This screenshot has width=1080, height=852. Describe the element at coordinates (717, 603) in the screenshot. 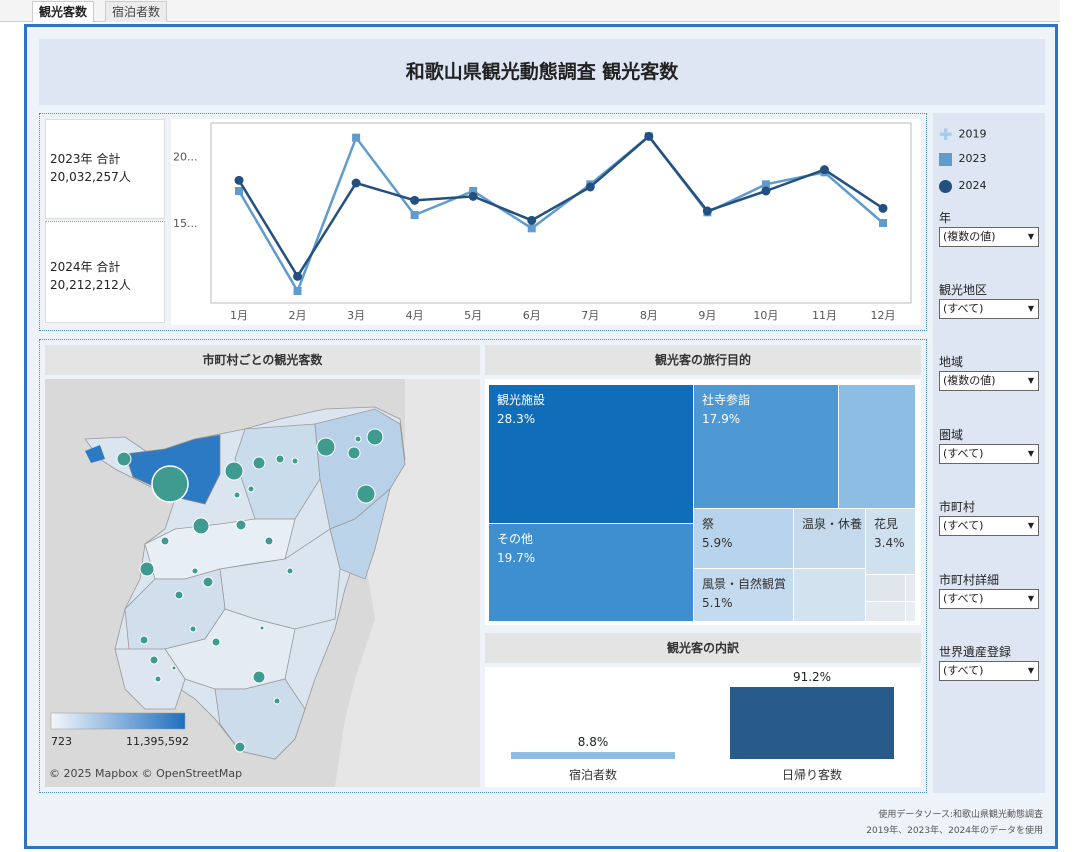

I see `treemap-cell-scenery-pct: 5.1%` at that location.